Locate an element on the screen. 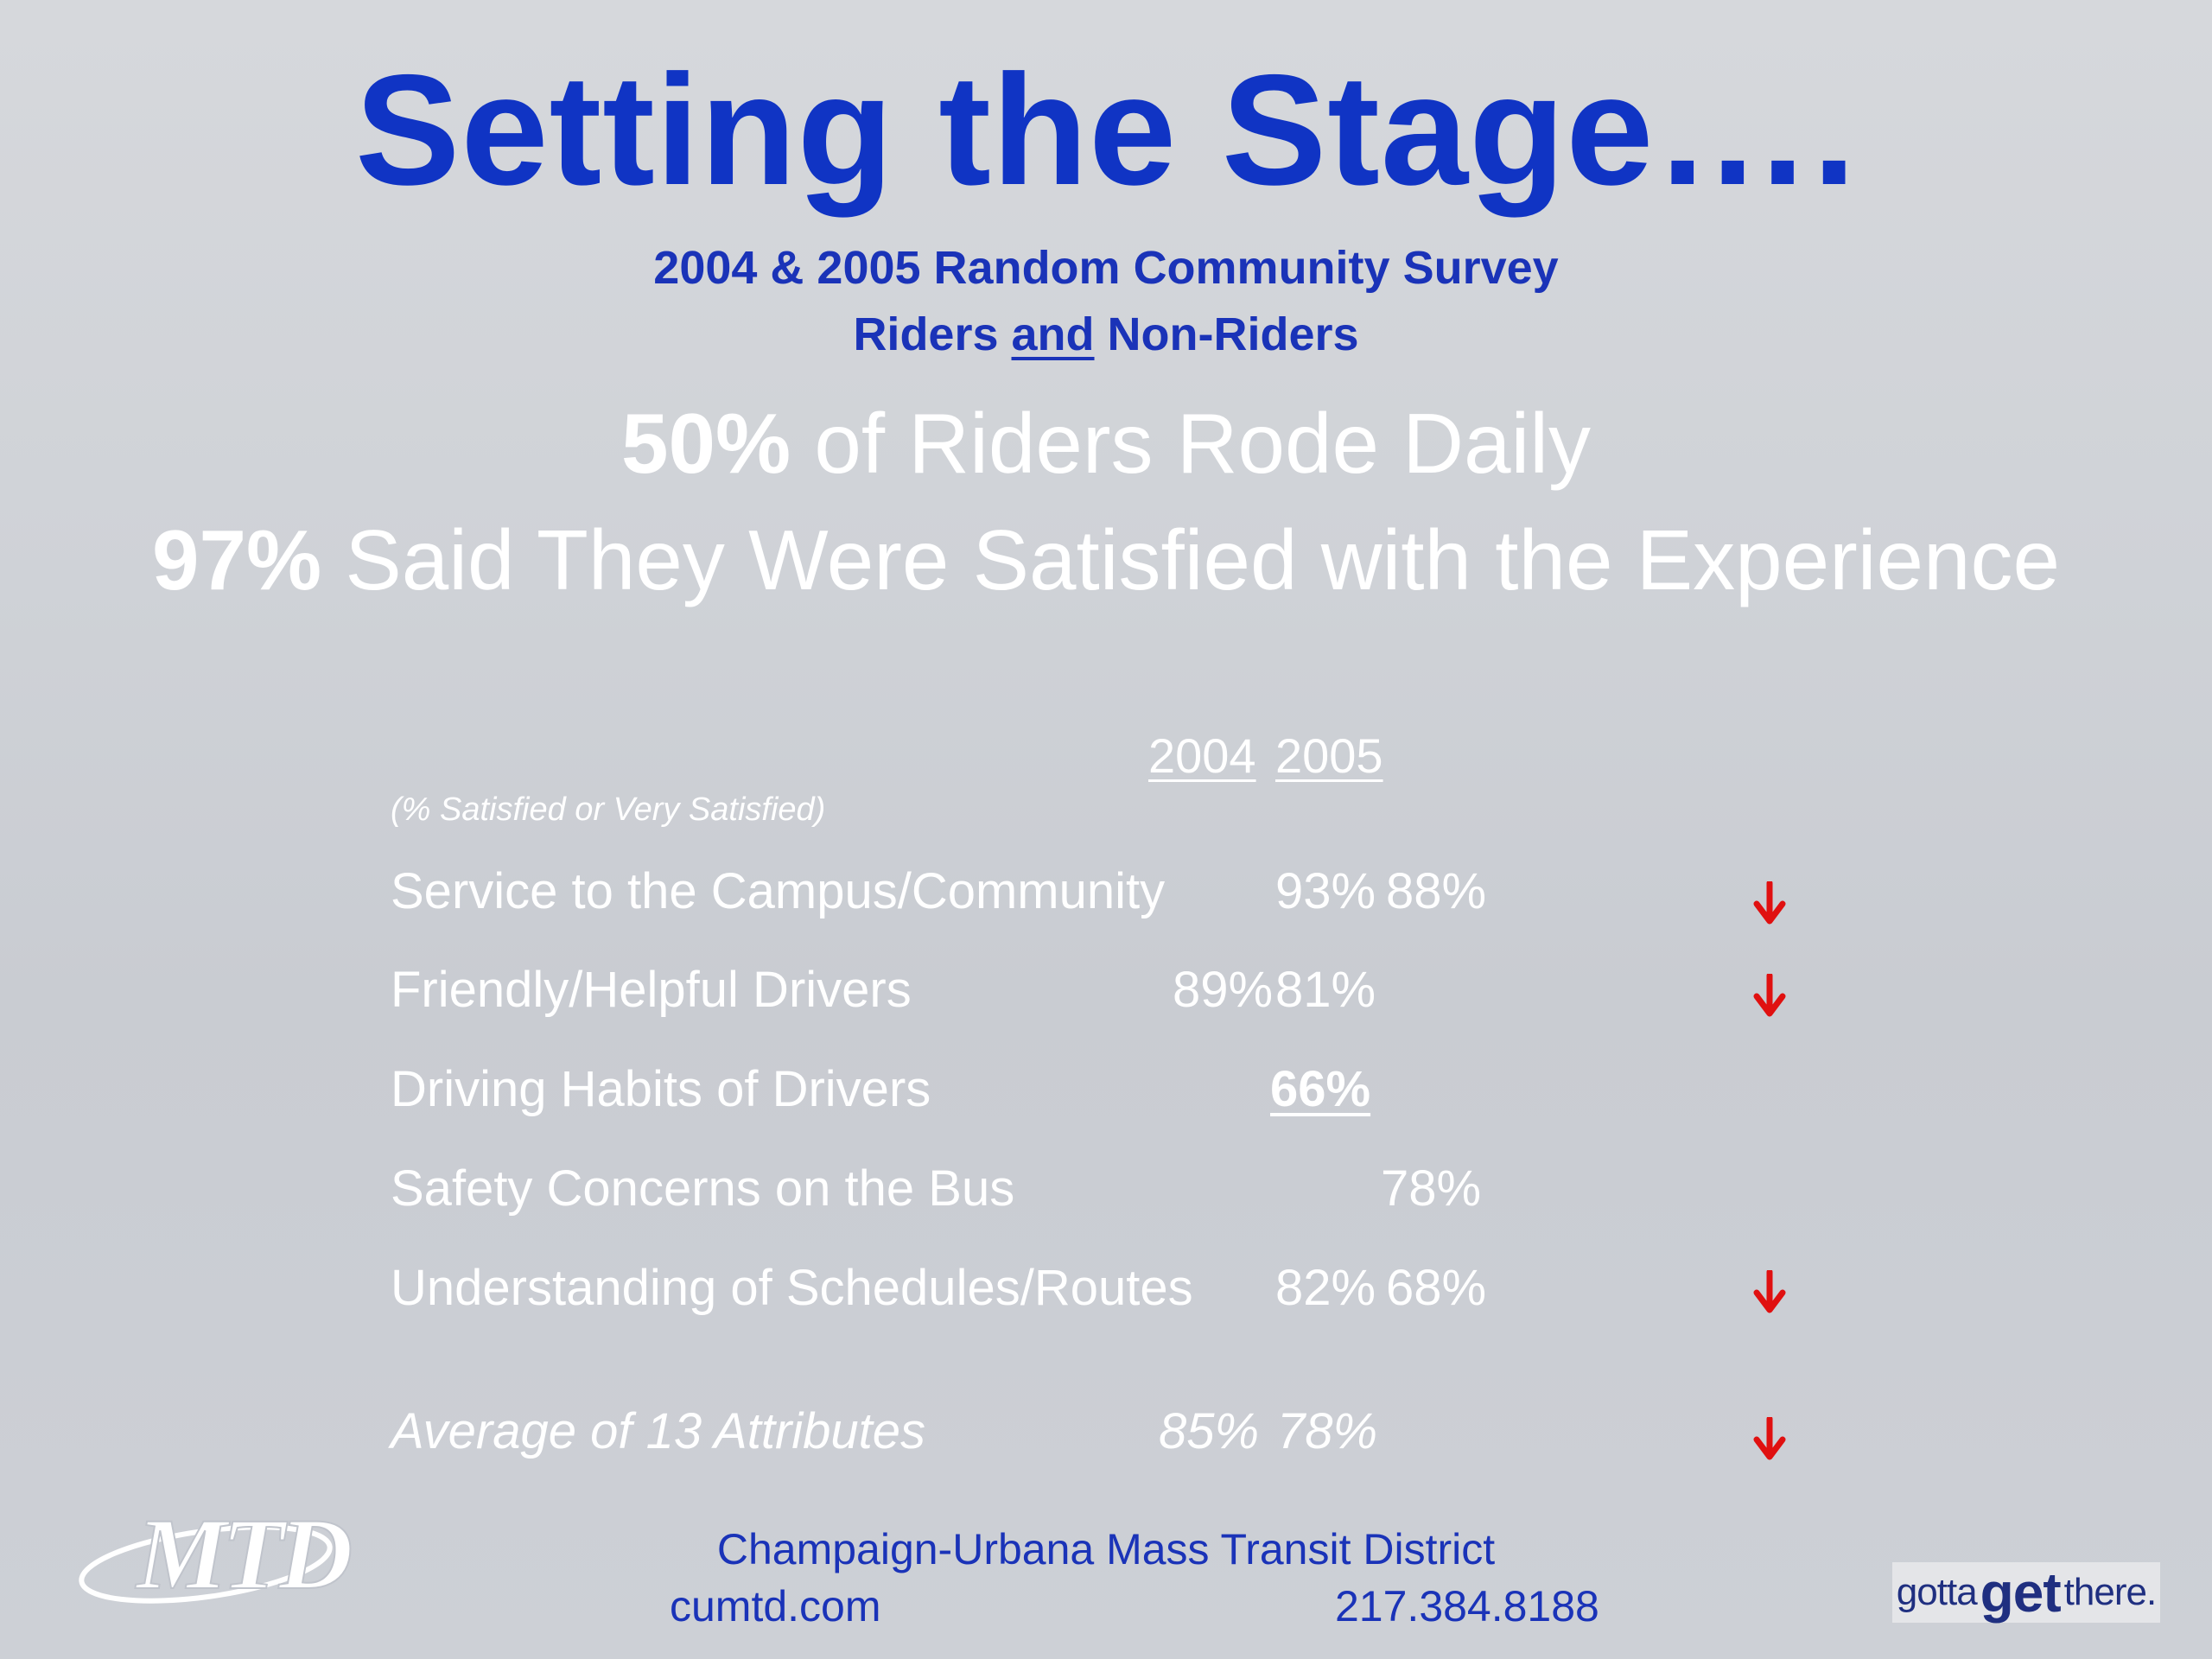  organization-name: Champaign-Urbana Mass Transit District is located at coordinates (1106, 1549).